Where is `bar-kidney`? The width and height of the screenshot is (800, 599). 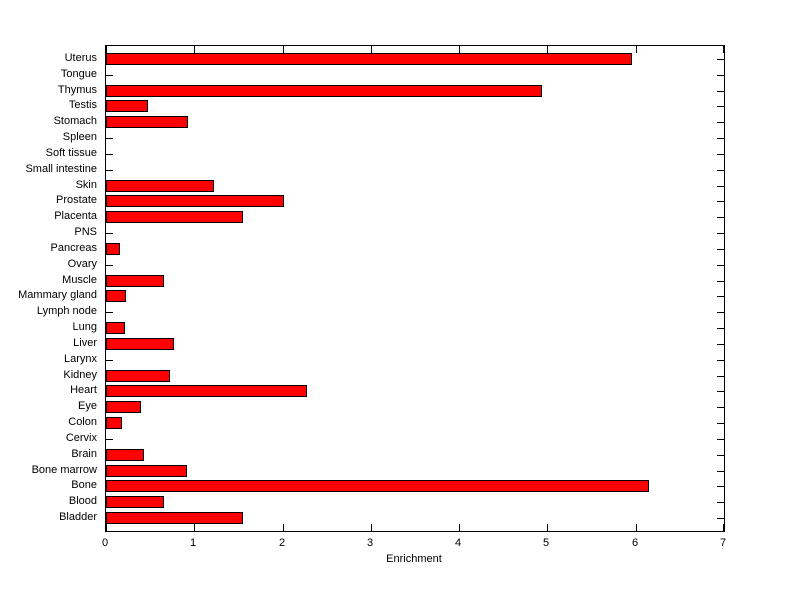 bar-kidney is located at coordinates (138, 376).